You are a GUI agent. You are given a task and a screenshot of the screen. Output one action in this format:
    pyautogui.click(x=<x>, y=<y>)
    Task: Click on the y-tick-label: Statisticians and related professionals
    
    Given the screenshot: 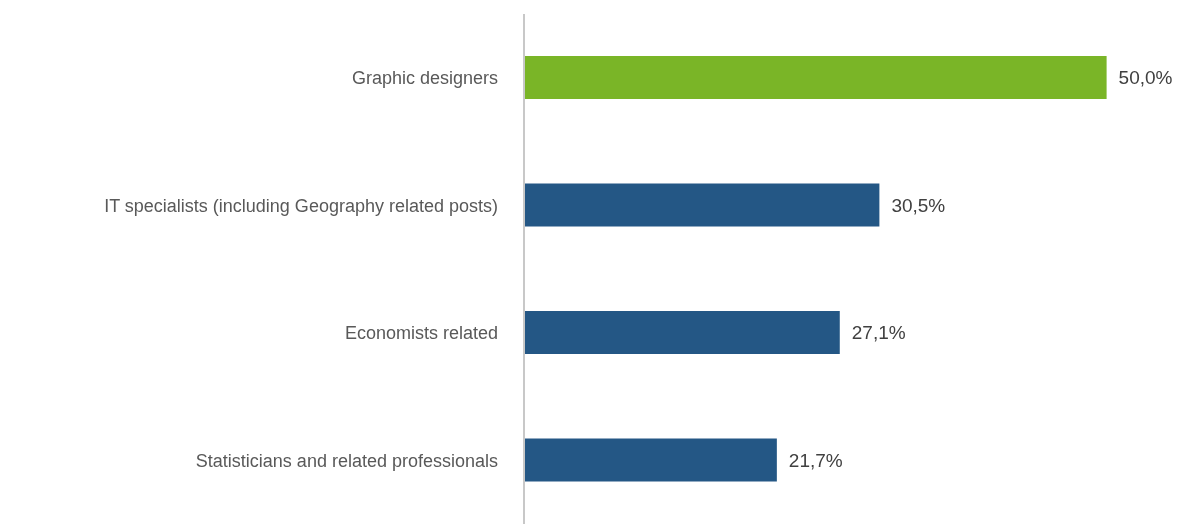 What is the action you would take?
    pyautogui.click(x=346, y=460)
    